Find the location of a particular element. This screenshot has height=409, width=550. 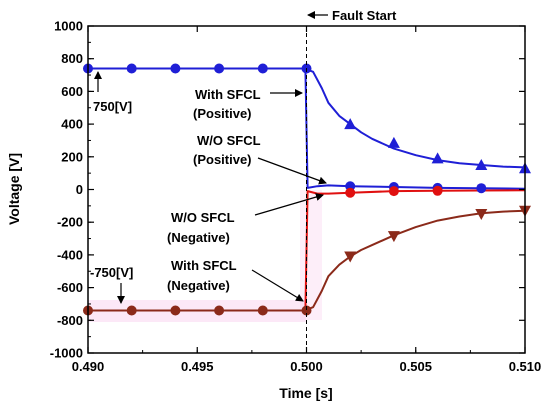

y-tick-label-5: 0 is located at coordinates (79, 189).